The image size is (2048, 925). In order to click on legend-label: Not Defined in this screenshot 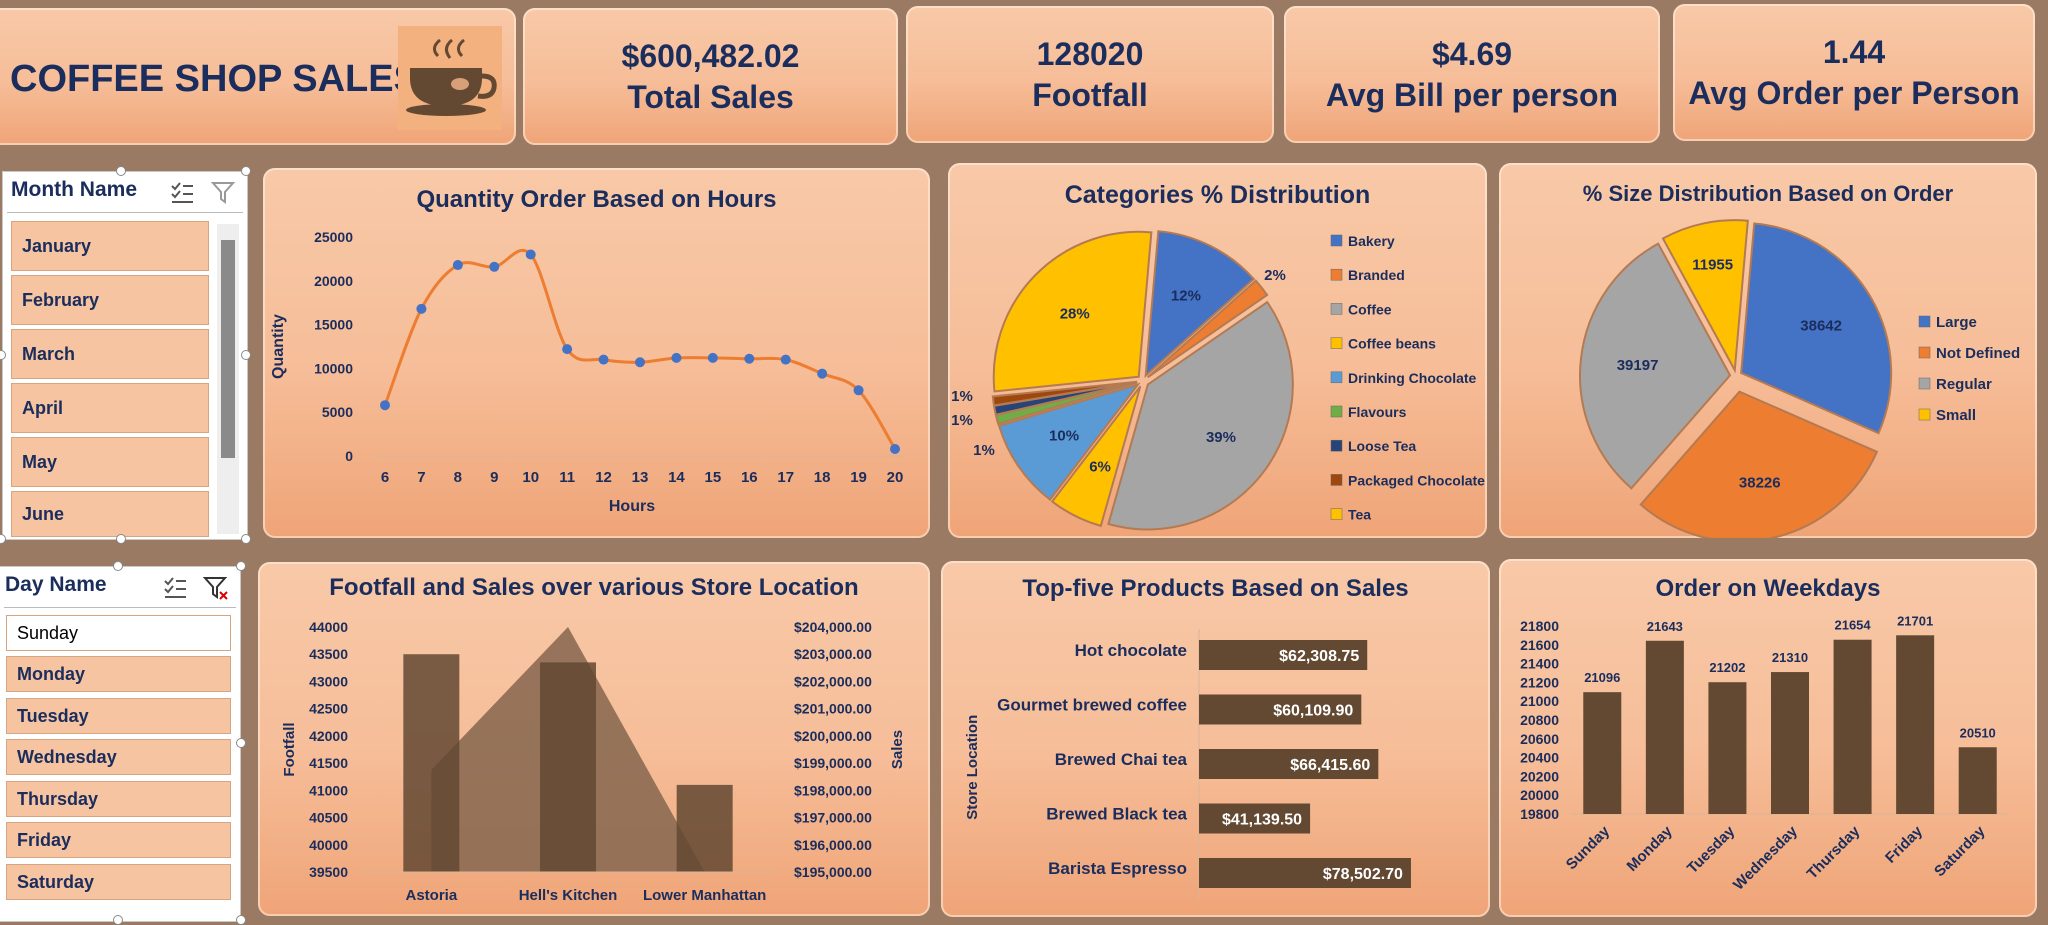, I will do `click(1978, 353)`.